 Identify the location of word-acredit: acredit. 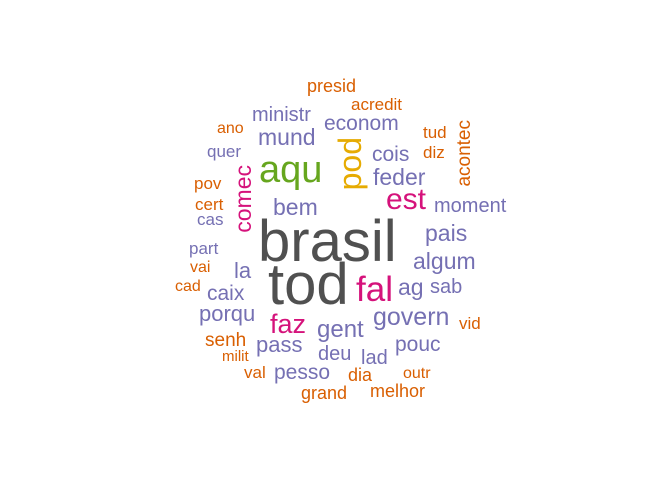
(377, 104).